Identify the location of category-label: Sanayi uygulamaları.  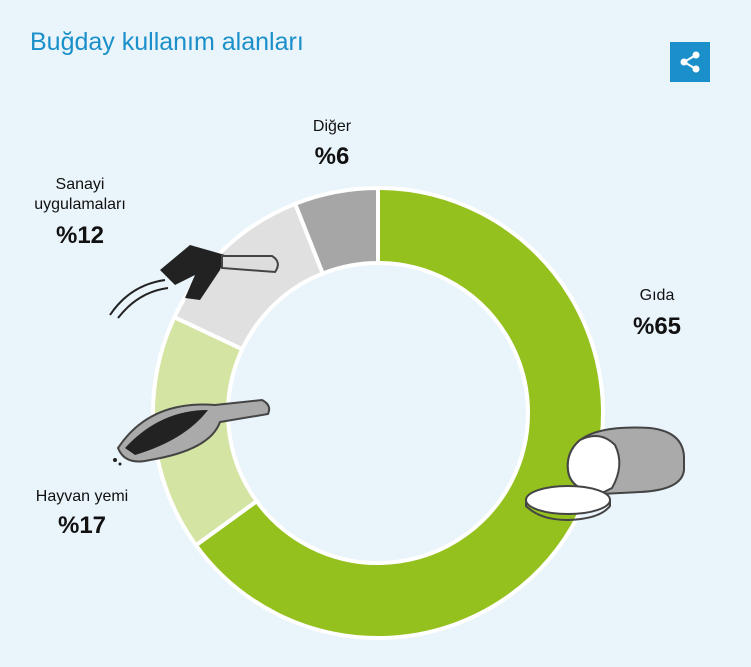
(80, 194).